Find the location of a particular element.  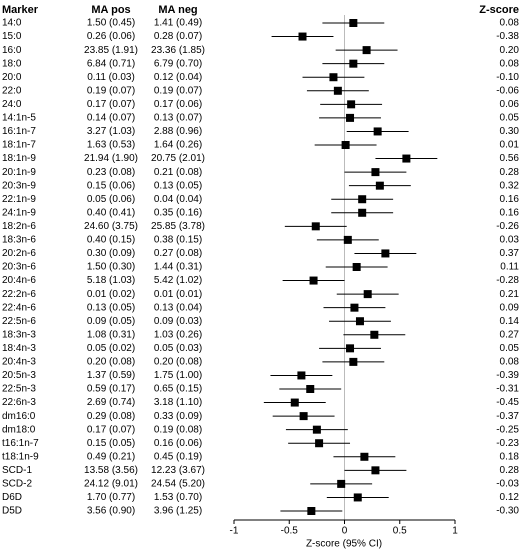

ma-neg: 0.27 (0.08) is located at coordinates (178, 253).